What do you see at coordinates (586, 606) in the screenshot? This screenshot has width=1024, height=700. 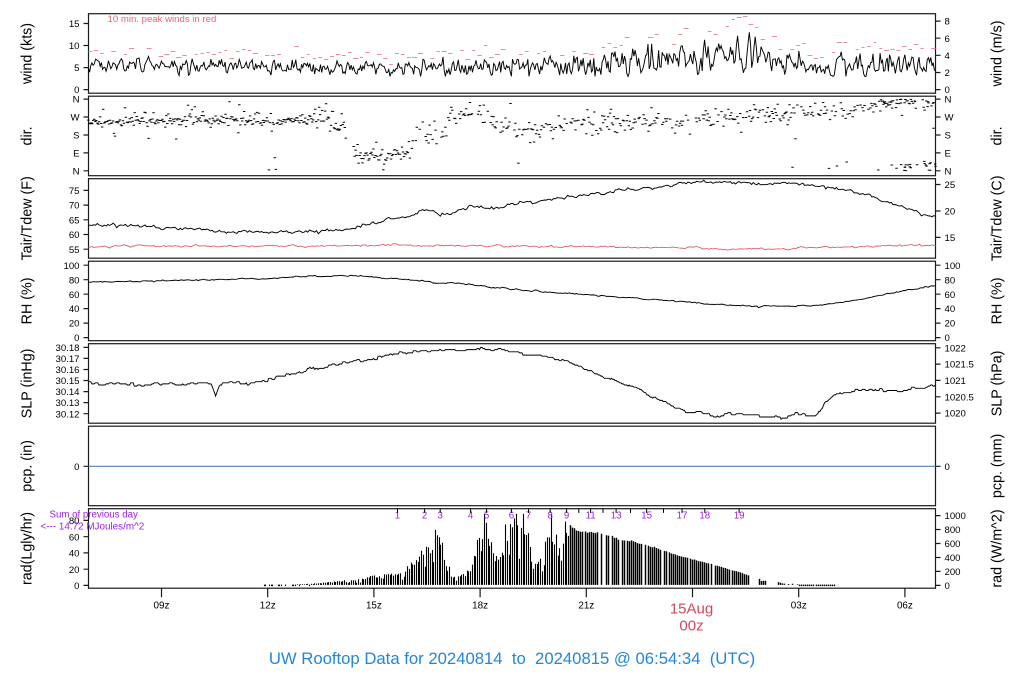 I see `svg-text: 21z` at bounding box center [586, 606].